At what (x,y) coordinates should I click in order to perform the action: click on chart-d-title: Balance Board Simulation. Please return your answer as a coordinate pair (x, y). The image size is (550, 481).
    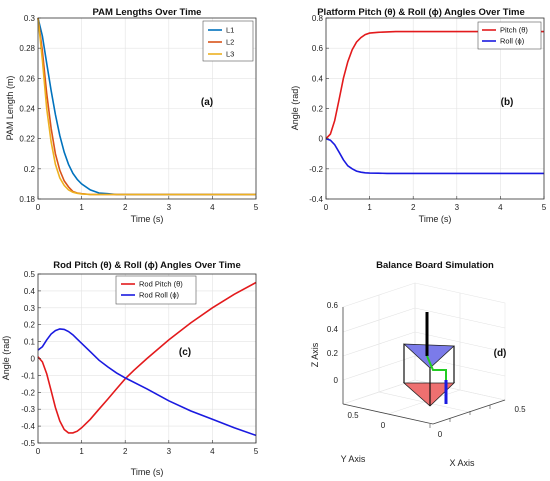
    Looking at the image, I should click on (435, 265).